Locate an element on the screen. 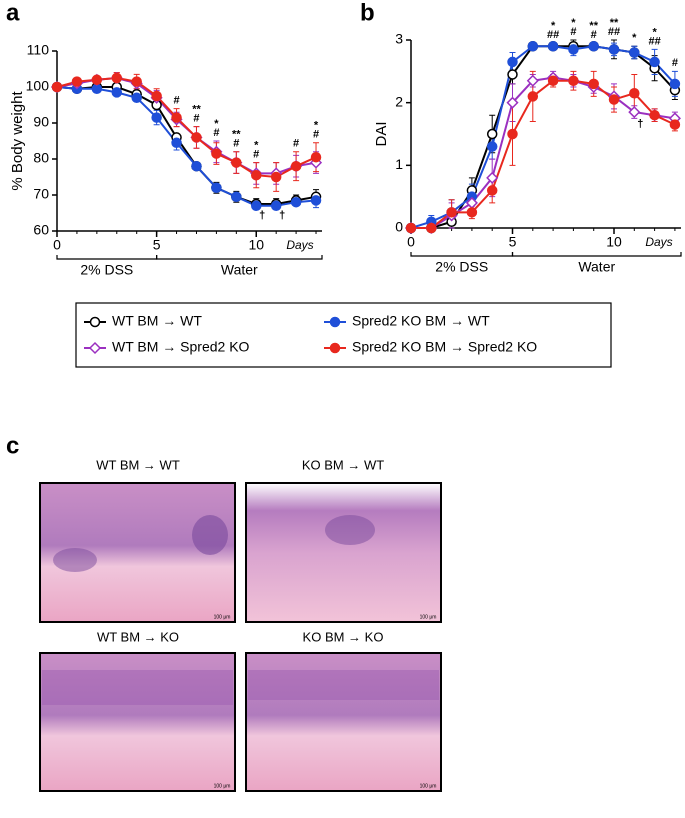  legend-label: Spred2 KO BM → WT is located at coordinates (421, 321).